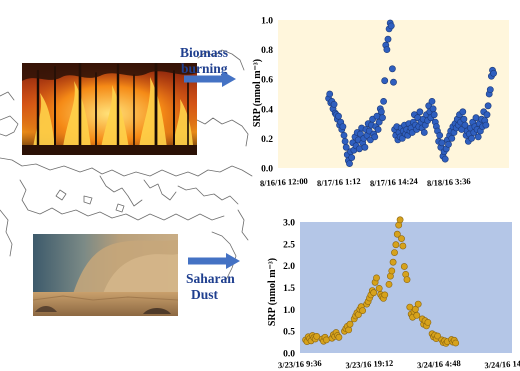  Describe the element at coordinates (449, 182) in the screenshot. I see `x-tick-label: 8/18/16 3:36` at that location.